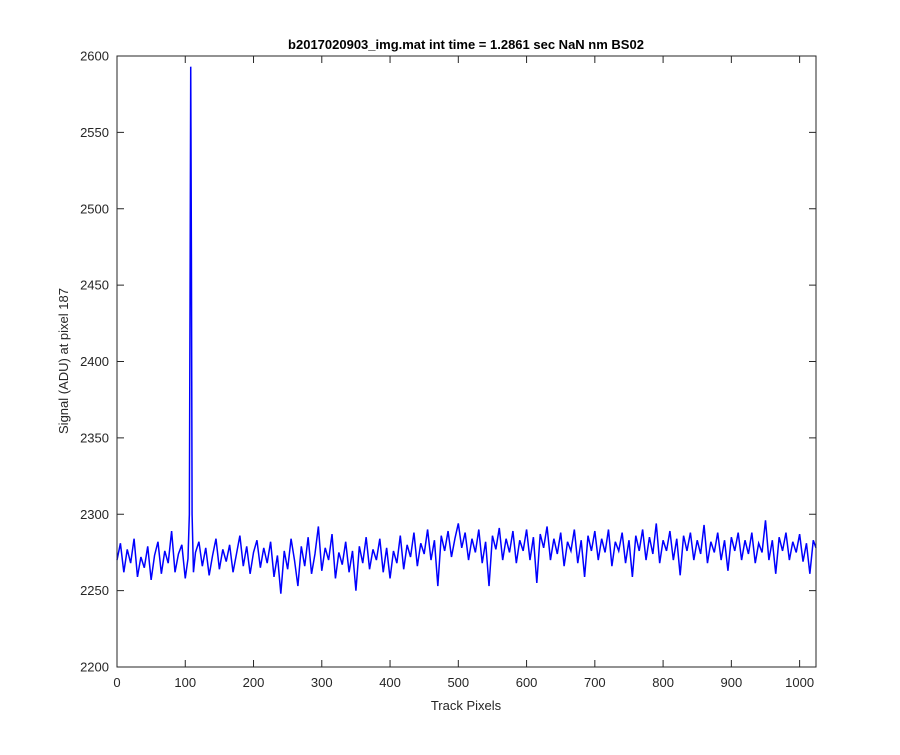  What do you see at coordinates (94, 514) in the screenshot?
I see `y-tick-label: 2300` at bounding box center [94, 514].